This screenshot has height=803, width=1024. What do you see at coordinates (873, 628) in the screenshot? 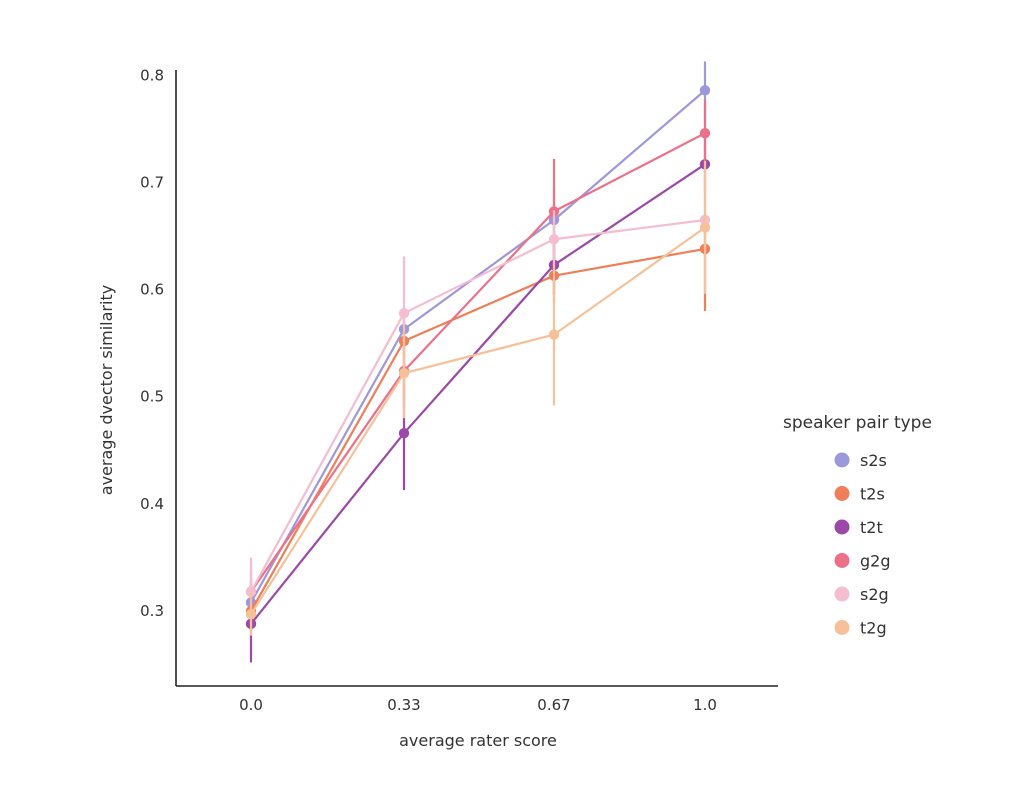
I see `legend-label-t2g: t2g` at bounding box center [873, 628].